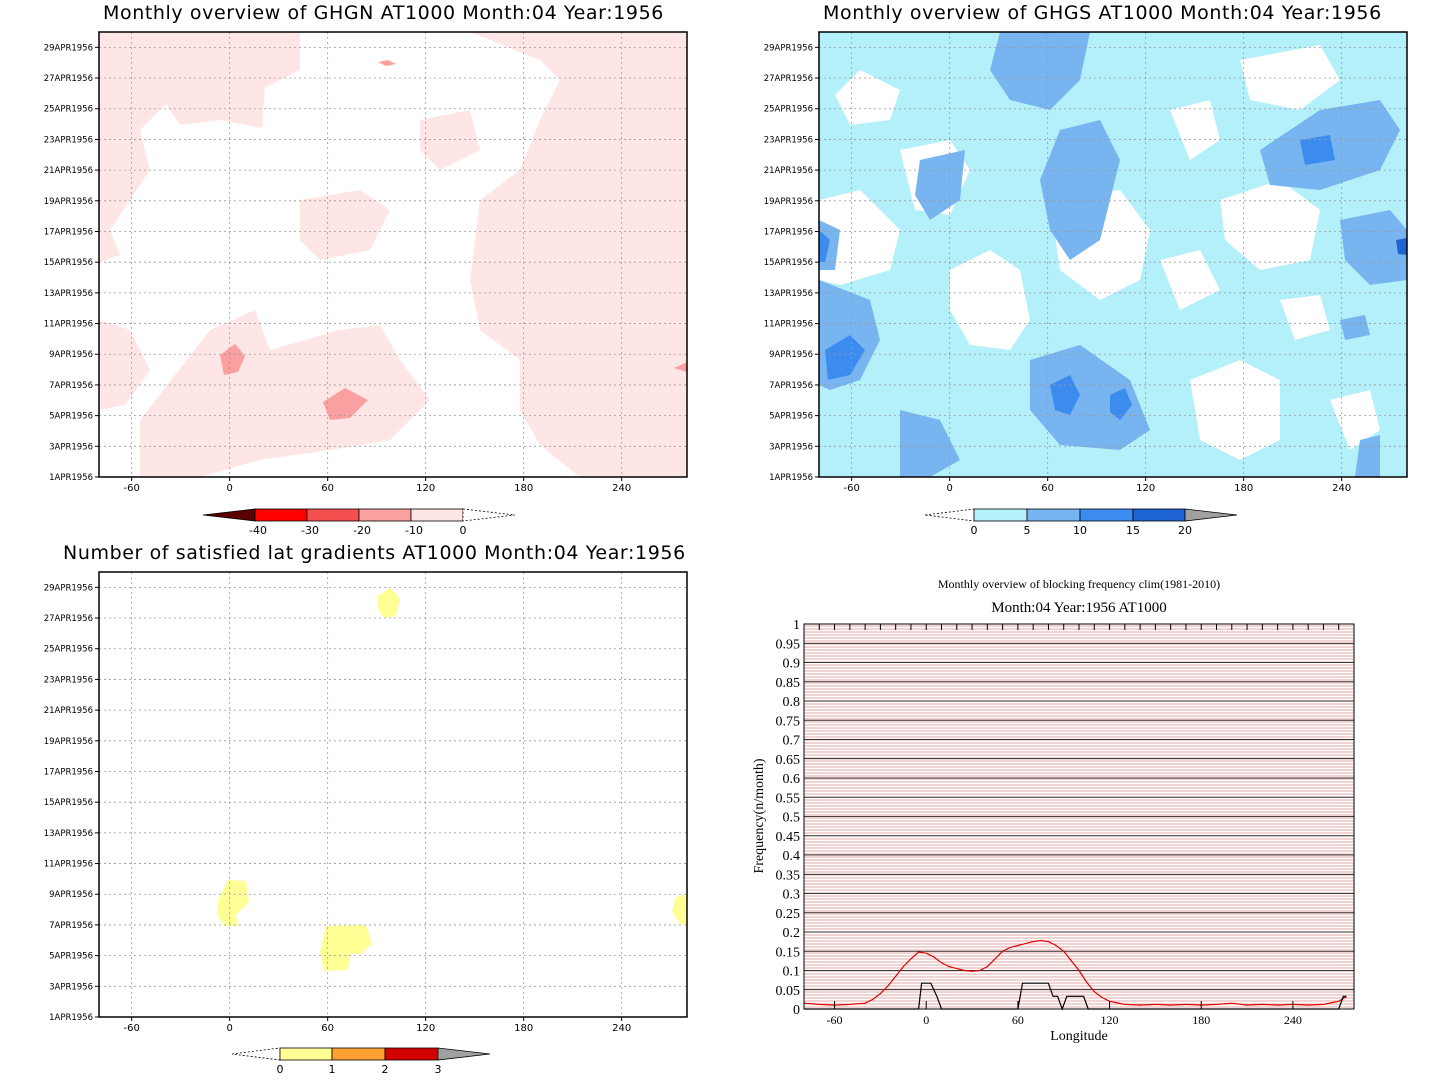  Describe the element at coordinates (327, 488) in the screenshot. I see `x-tick-label: 60` at that location.